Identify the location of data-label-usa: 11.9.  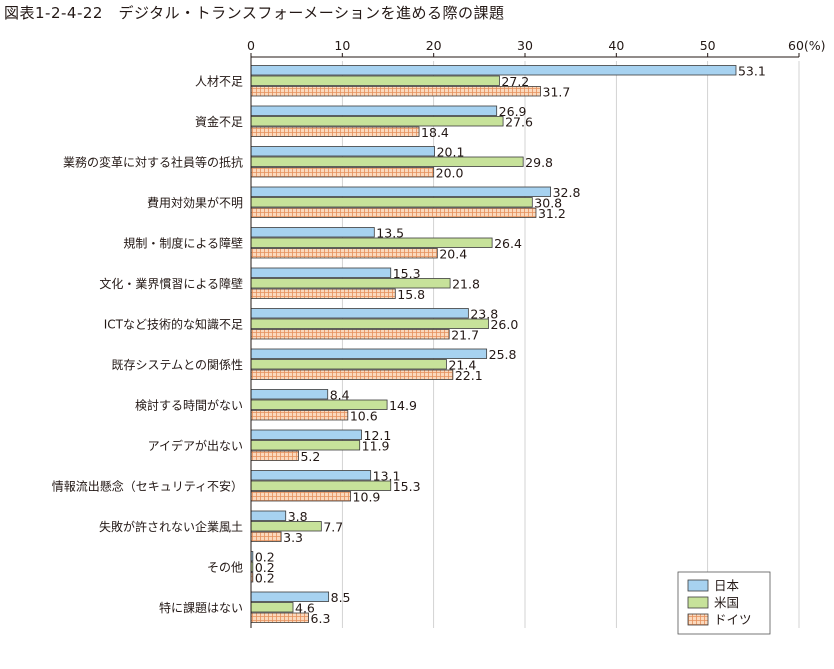
(376, 446).